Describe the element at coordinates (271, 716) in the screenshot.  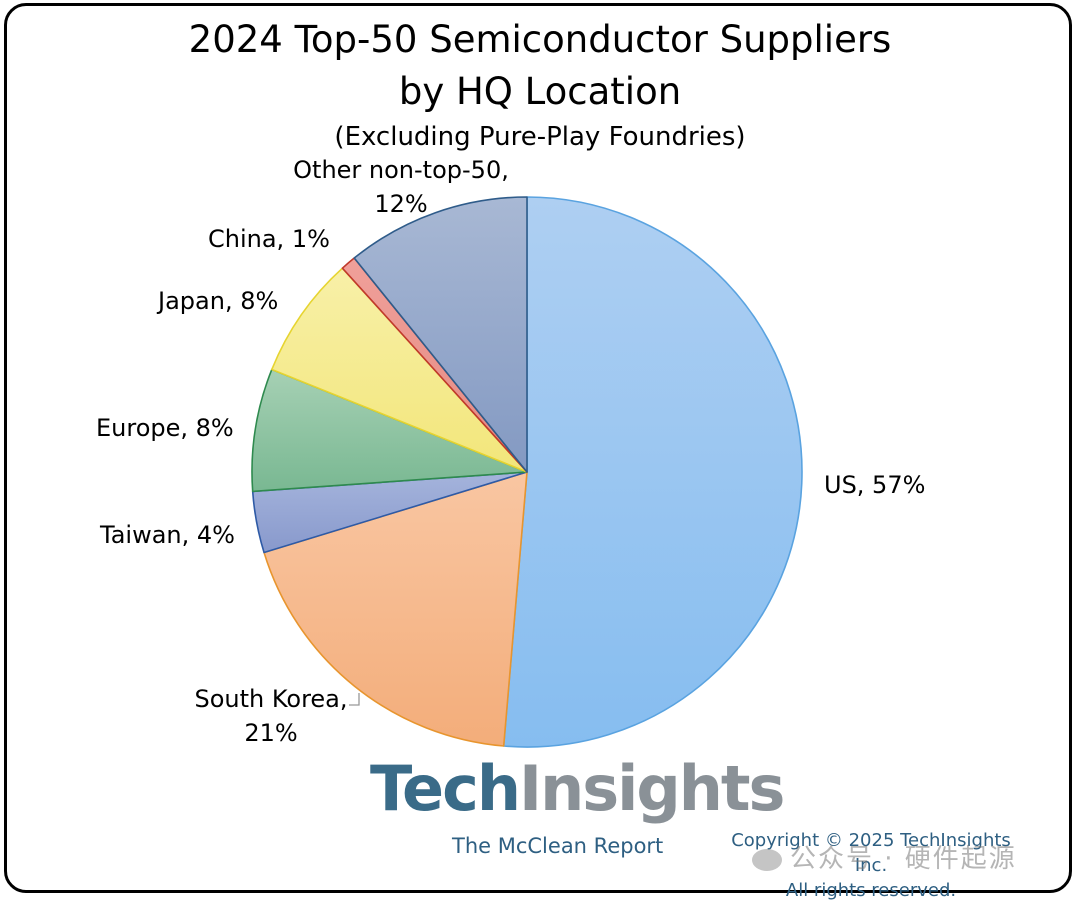
I see `slice-label-south-korea: South Korea, 21%` at that location.